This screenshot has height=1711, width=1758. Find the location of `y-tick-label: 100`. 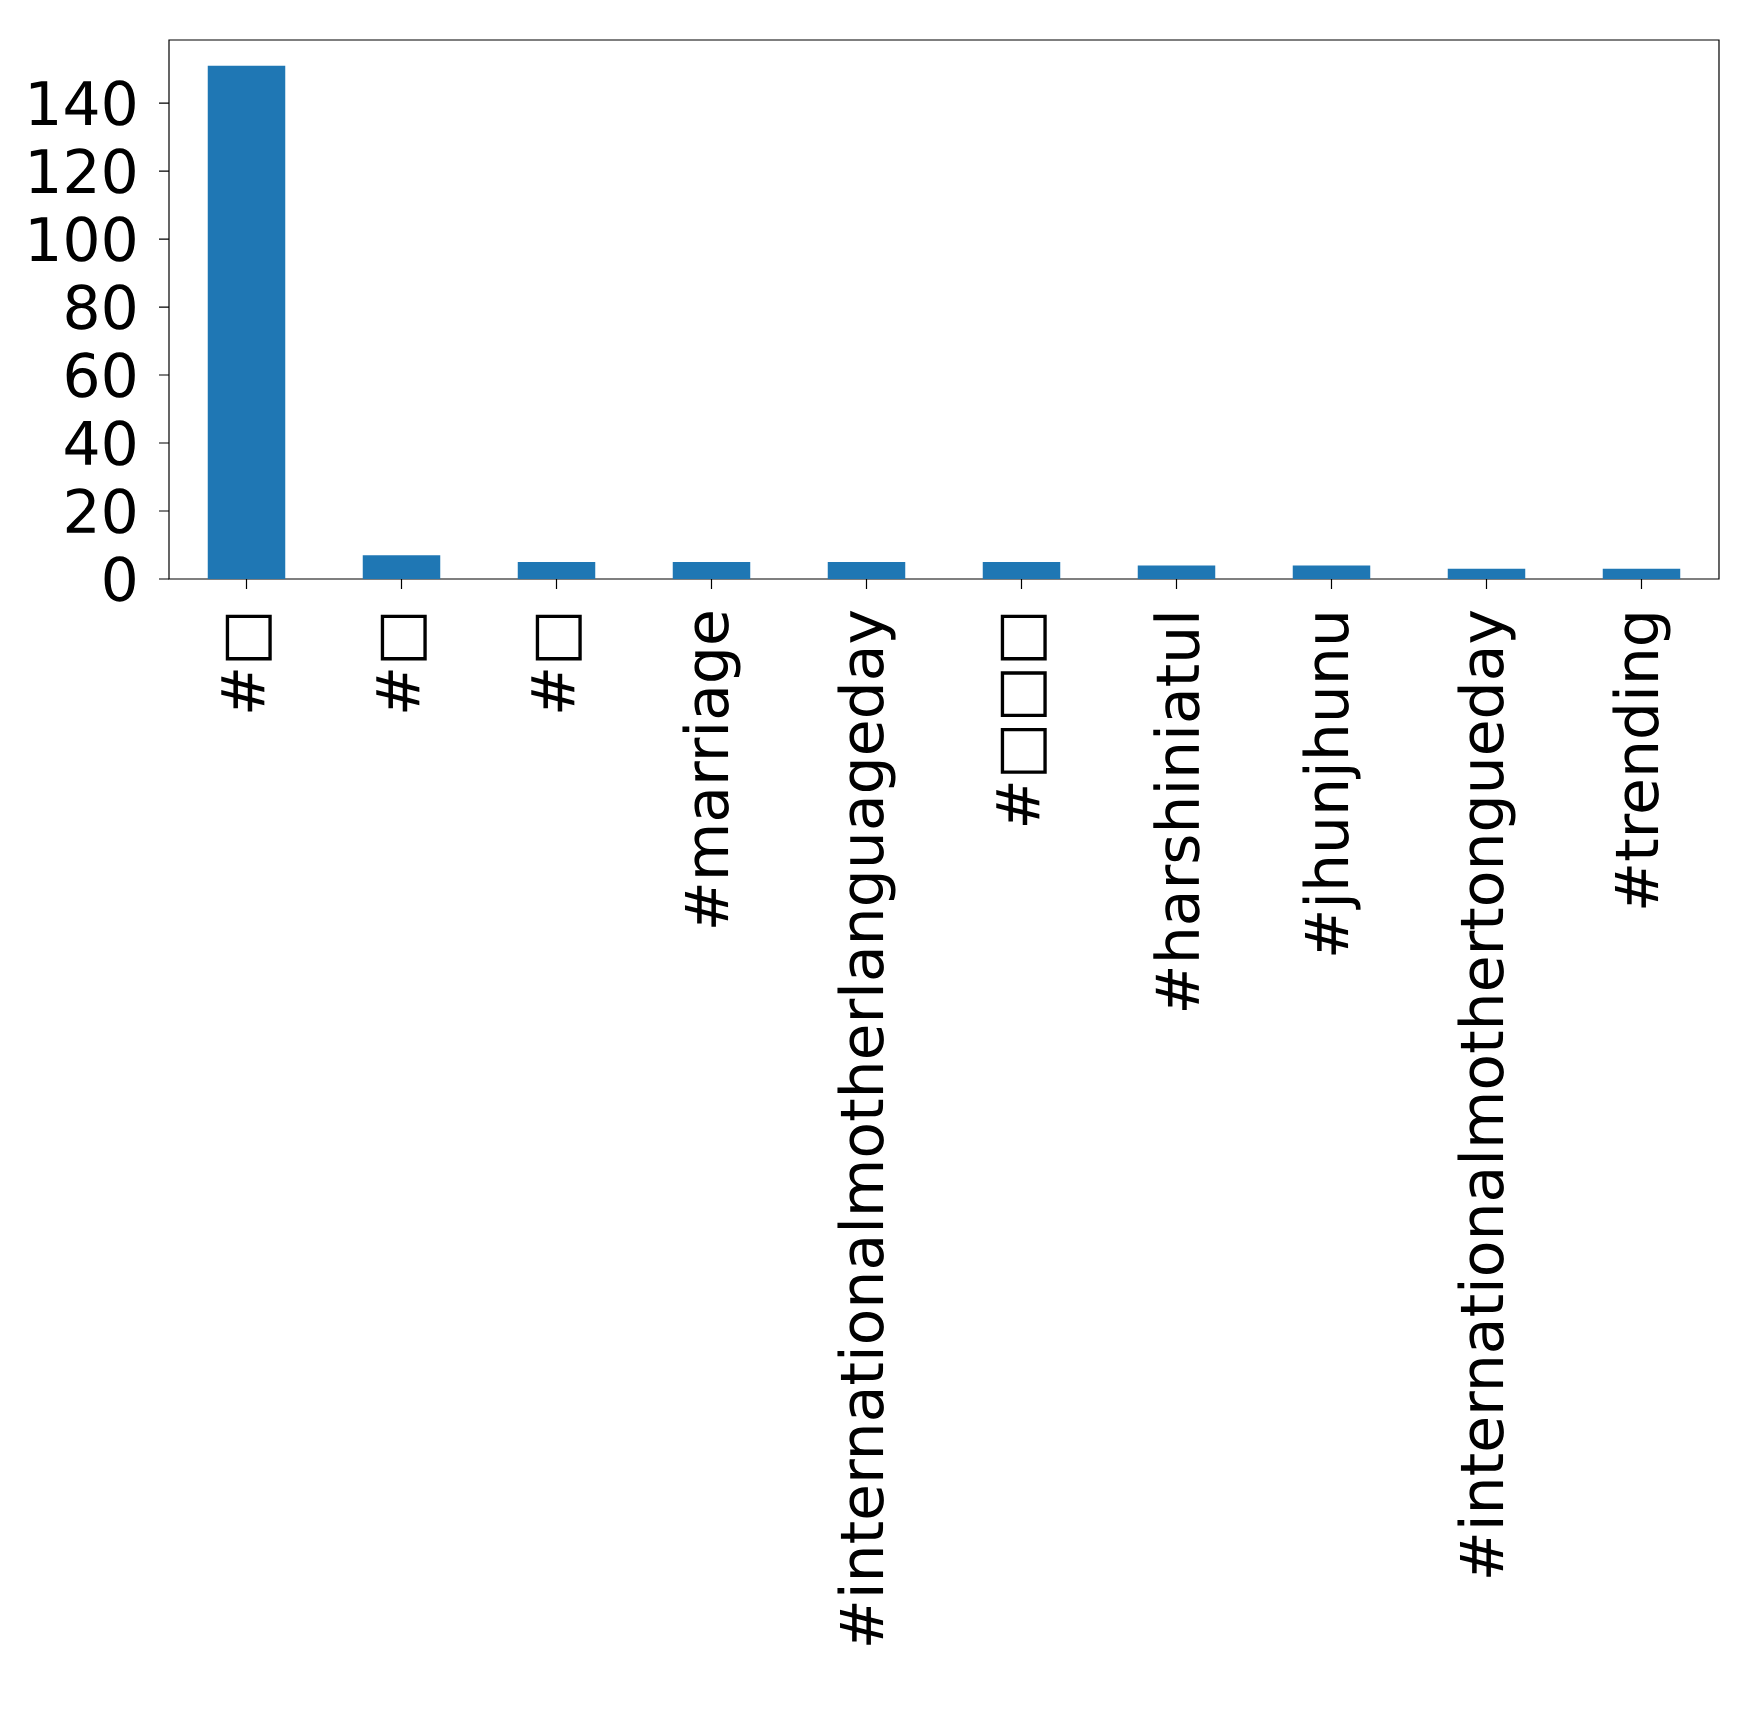

y-tick-label: 100 is located at coordinates (82, 239).